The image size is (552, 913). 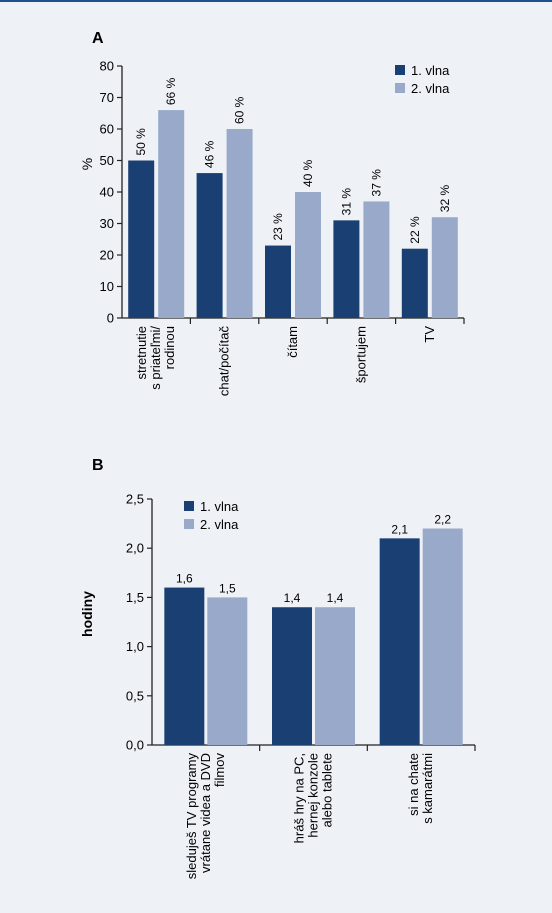 I want to click on category-label: si na chate, so click(x=413, y=784).